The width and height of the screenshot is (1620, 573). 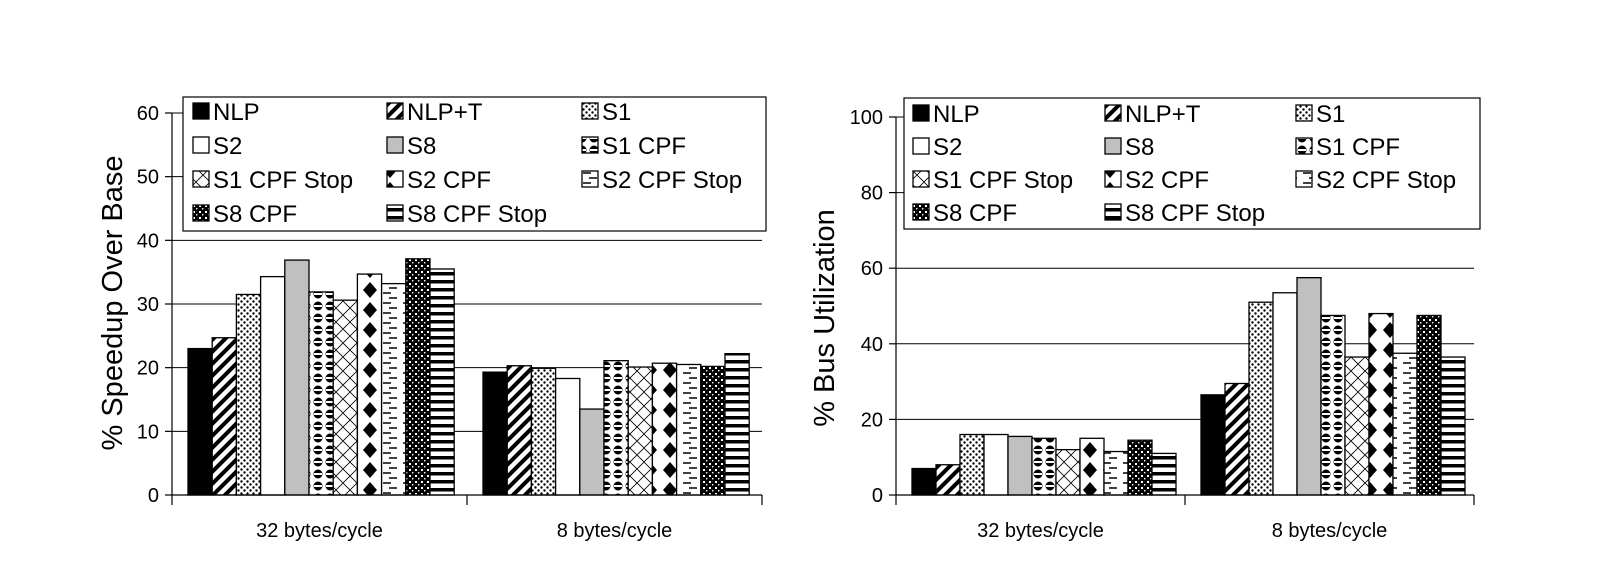 What do you see at coordinates (921, 212) in the screenshot?
I see `bus-legend-swatch-s8-cpf` at bounding box center [921, 212].